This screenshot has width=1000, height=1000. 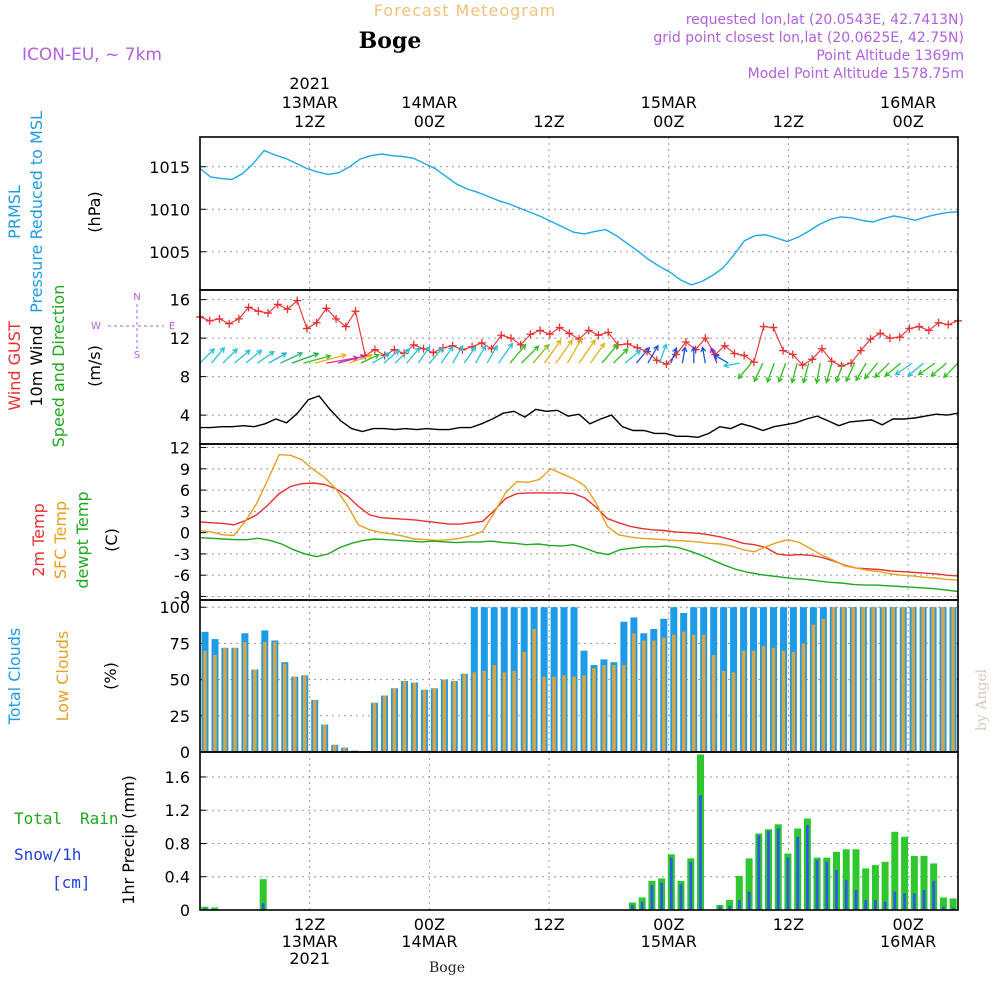 What do you see at coordinates (177, 777) in the screenshot?
I see `y-tick-label: 1.6` at bounding box center [177, 777].